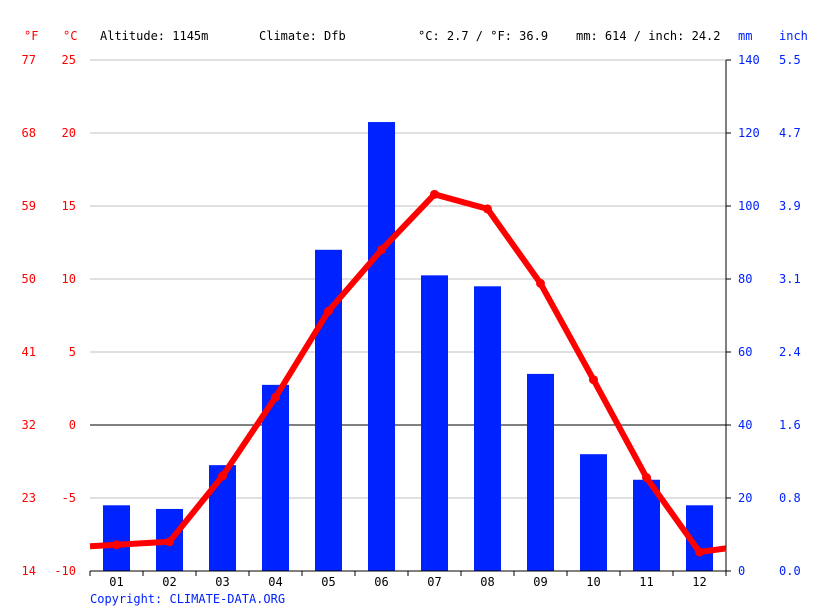 This screenshot has width=815, height=611. I want to click on x-tick-label: 06, so click(381, 582).